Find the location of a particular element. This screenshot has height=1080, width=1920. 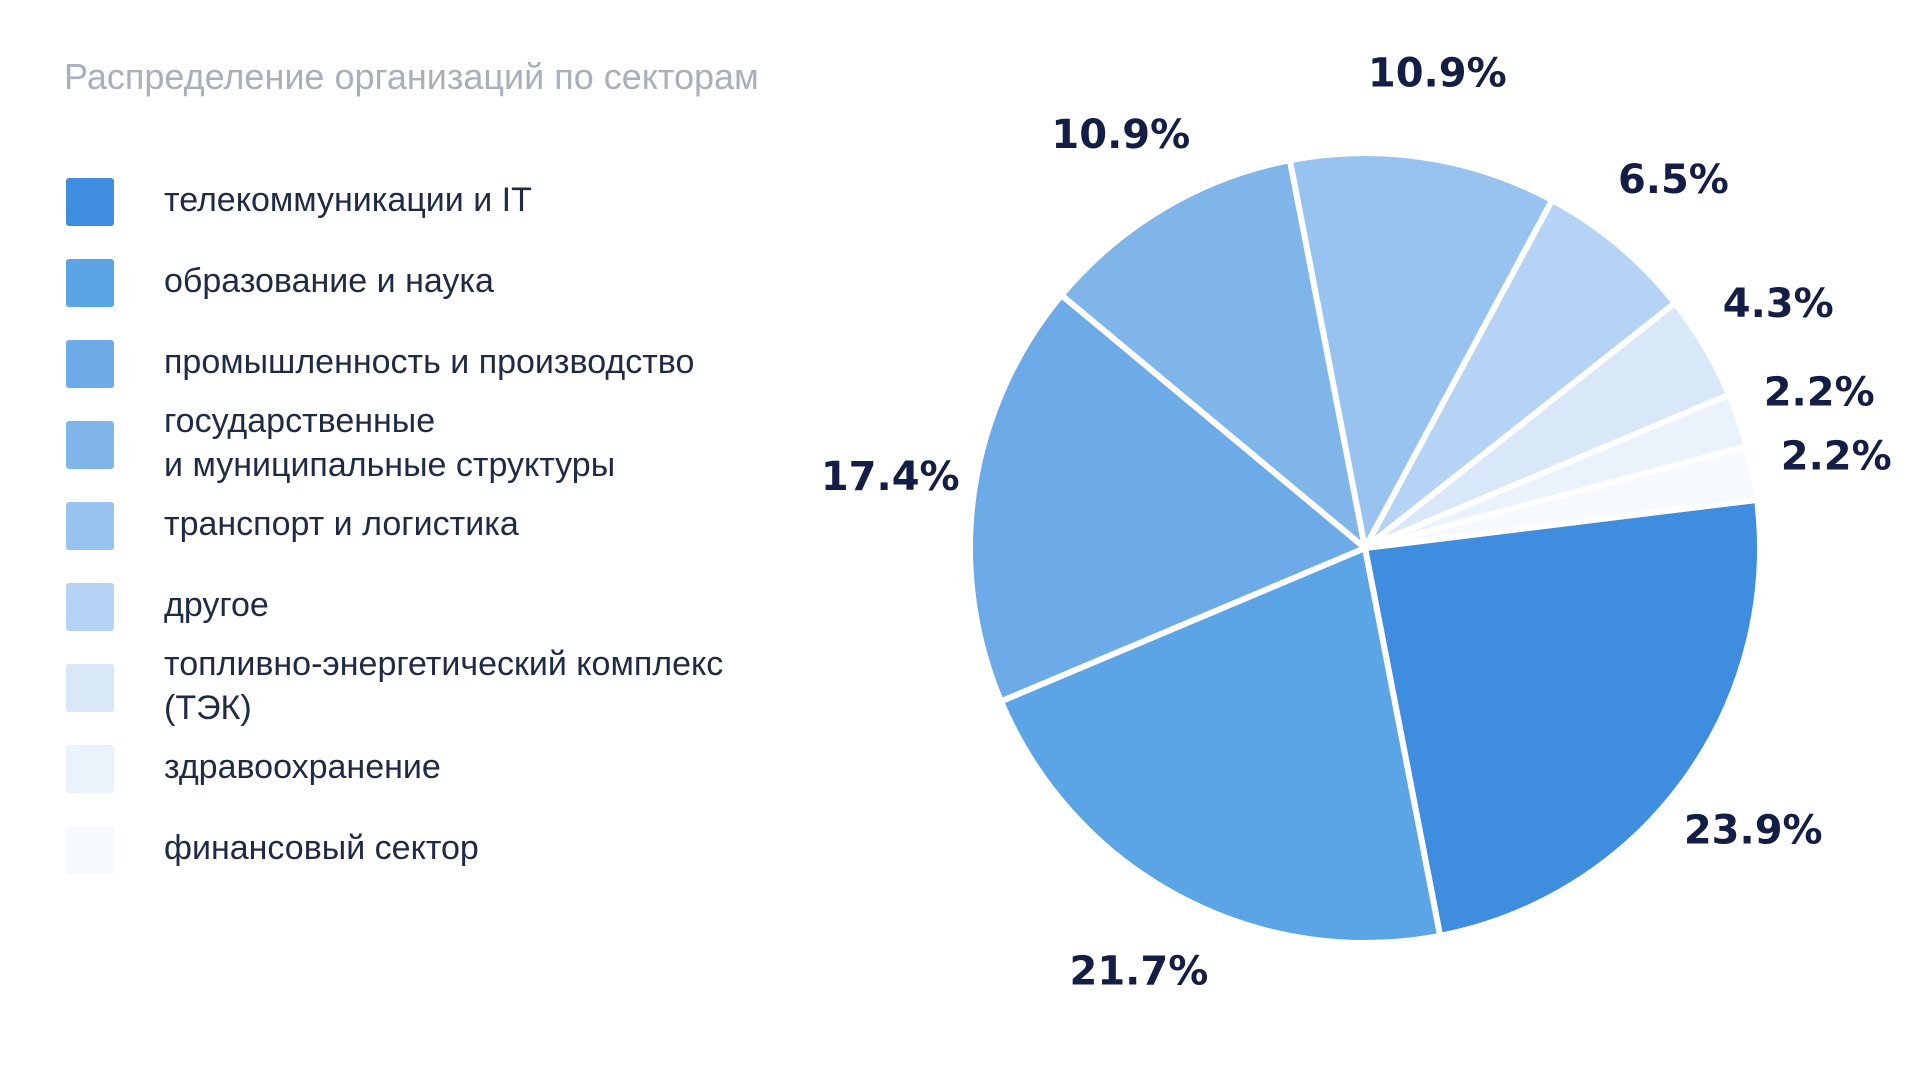

legend-item-industry: промышленность и производство is located at coordinates (444, 362).